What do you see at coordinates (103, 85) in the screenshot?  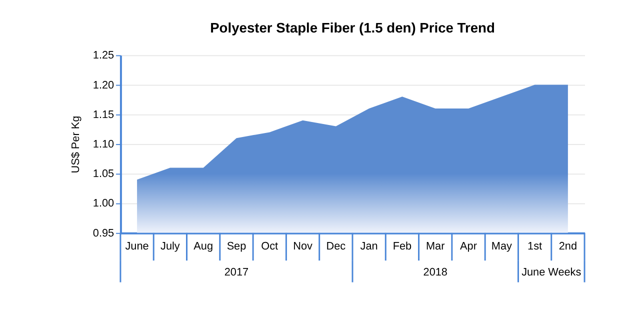 I see `y-tick-label: 1.20` at bounding box center [103, 85].